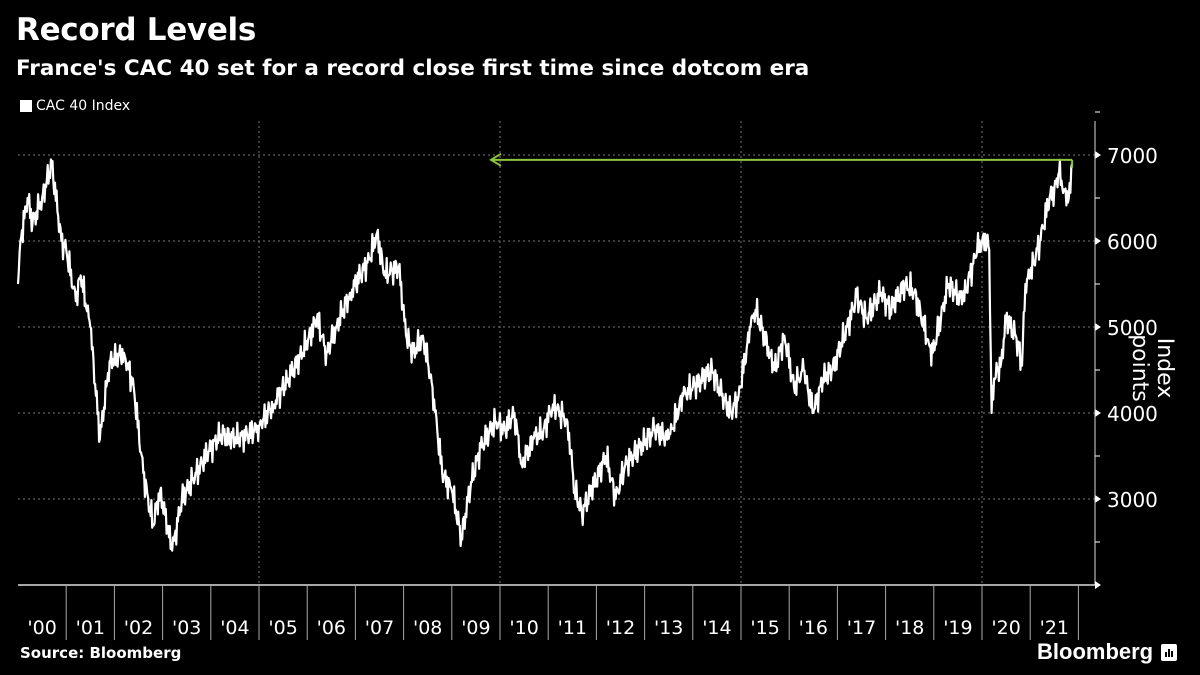 The image size is (1200, 675). I want to click on brand-name: Bloomberg, so click(1095, 651).